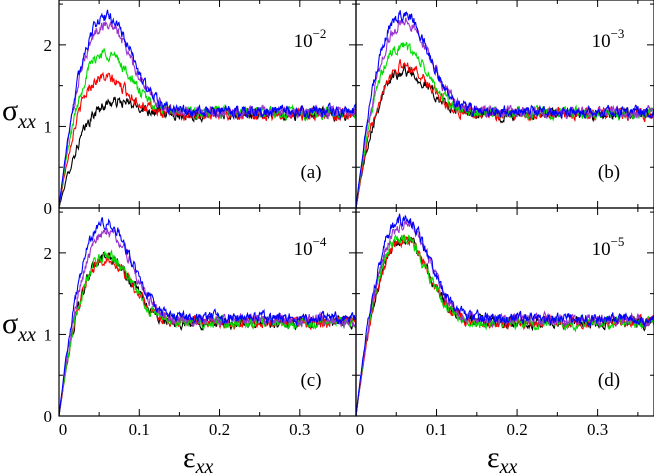 This screenshot has width=654, height=475. I want to click on strain-rate-label: 10−3, so click(608, 39).